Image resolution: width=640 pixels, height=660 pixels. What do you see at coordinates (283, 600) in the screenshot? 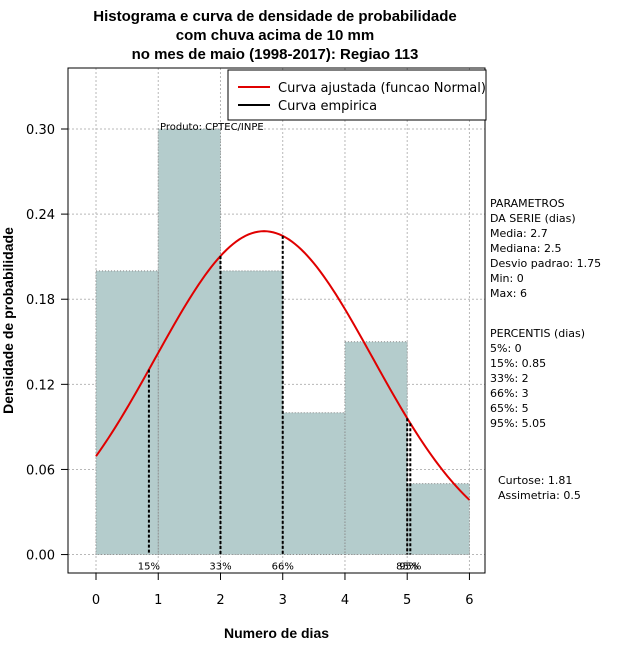
I see `x-tick-label: 3` at bounding box center [283, 600].